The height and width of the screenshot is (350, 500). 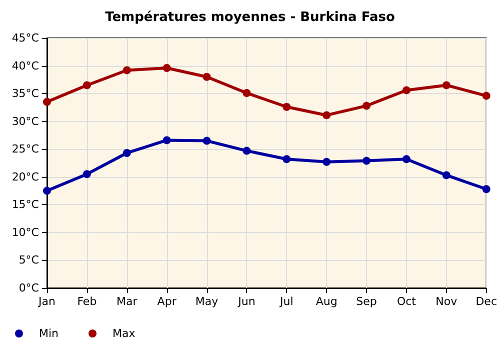 I want to click on x-tick-label: Jun, so click(x=246, y=301).